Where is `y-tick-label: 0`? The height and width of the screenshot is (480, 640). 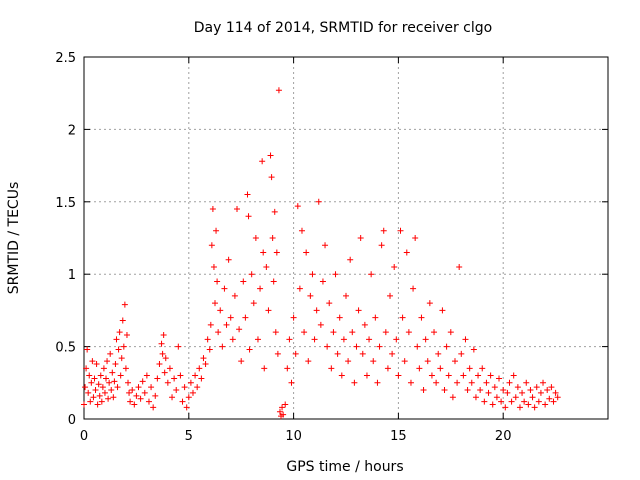 y-tick-label: 0 is located at coordinates (72, 420).